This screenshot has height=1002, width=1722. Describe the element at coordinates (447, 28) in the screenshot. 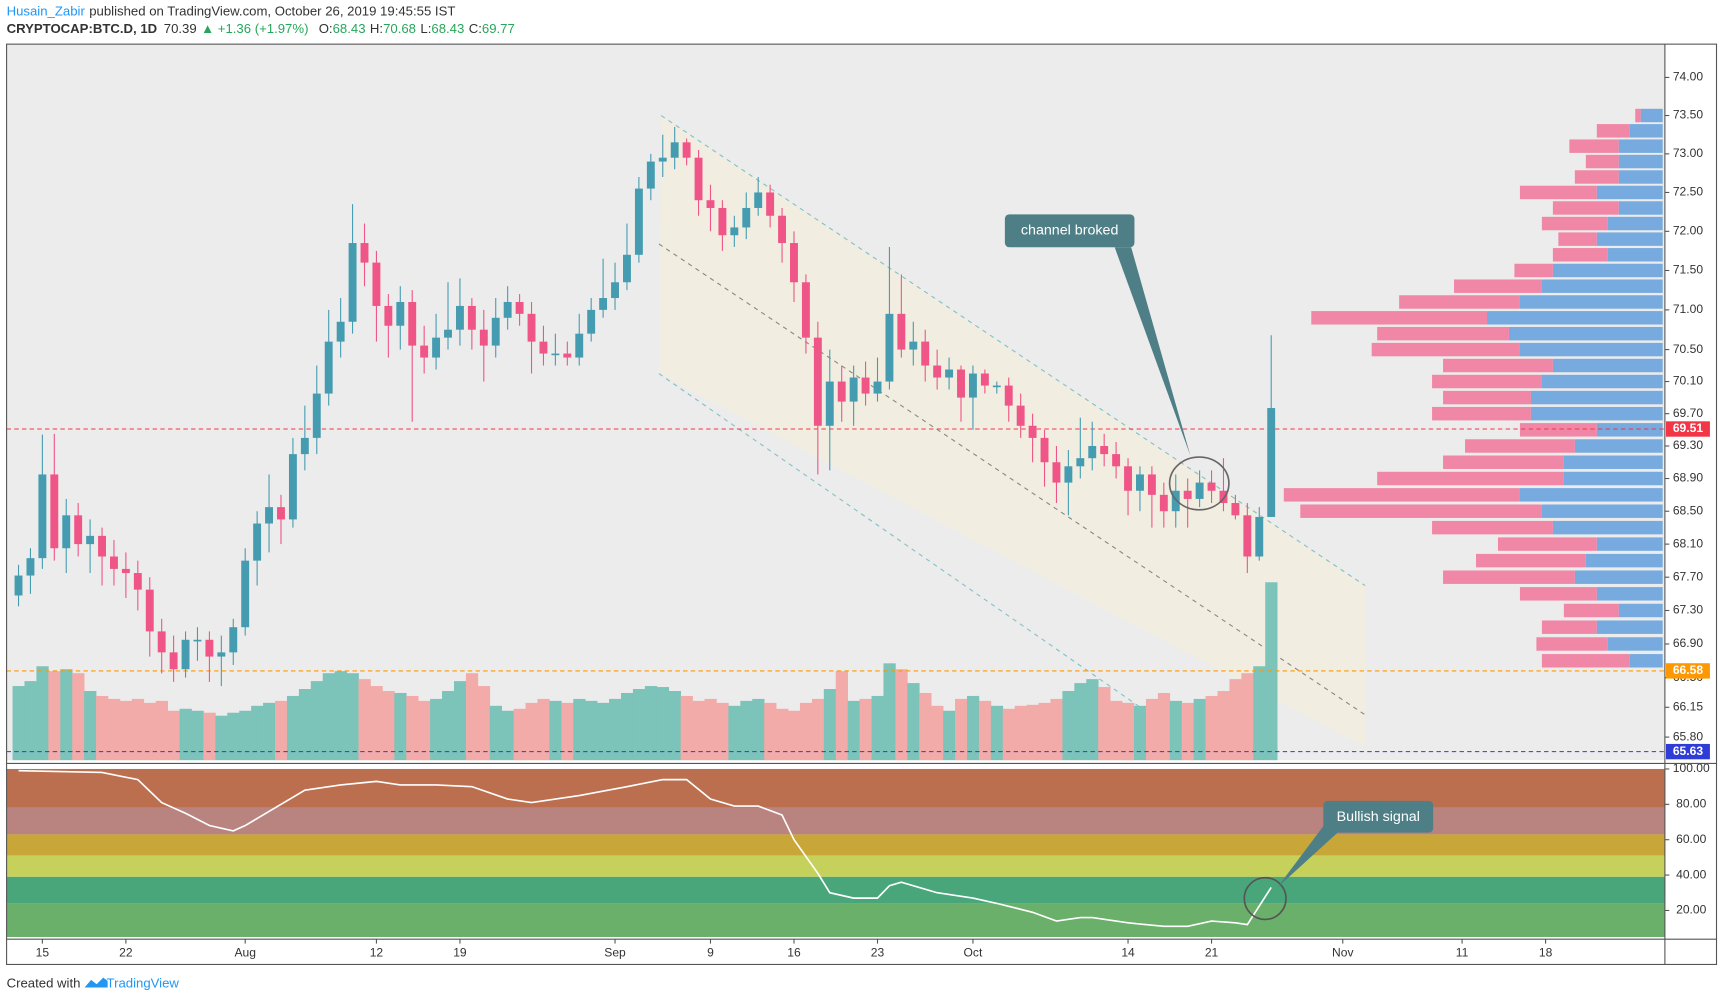

I see `ohlc-value: 68.43` at that location.